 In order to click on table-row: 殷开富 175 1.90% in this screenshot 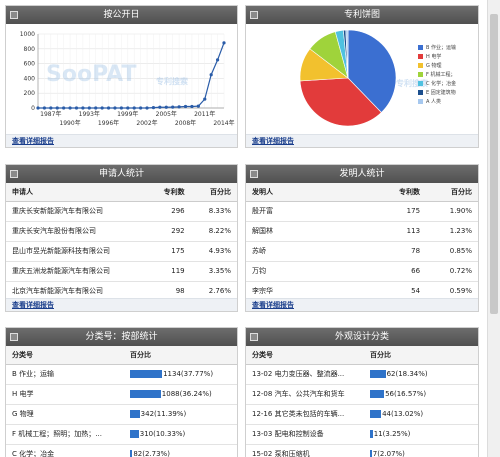, I will do `click(362, 211)`.